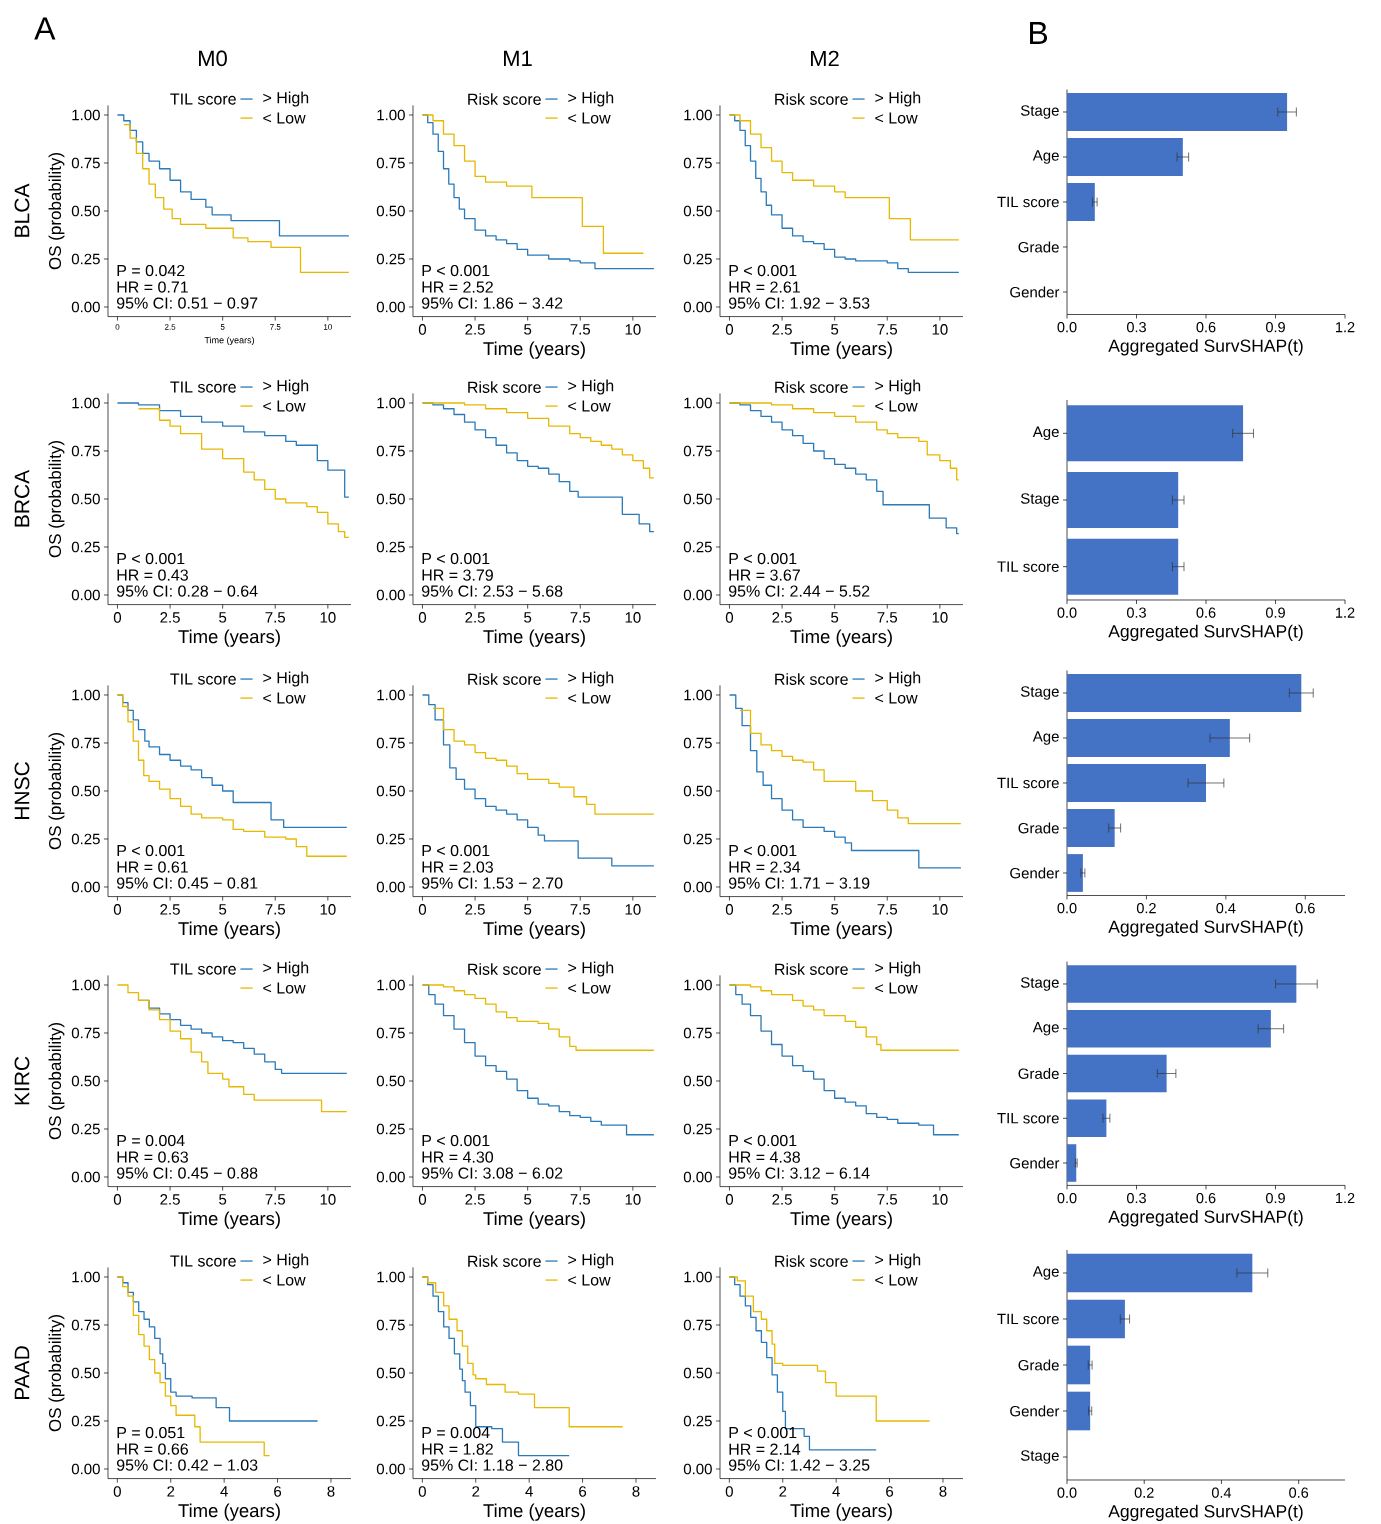 The height and width of the screenshot is (1524, 1381). I want to click on annotation: 95% CI: 1.18 − 2.80, so click(492, 1465).